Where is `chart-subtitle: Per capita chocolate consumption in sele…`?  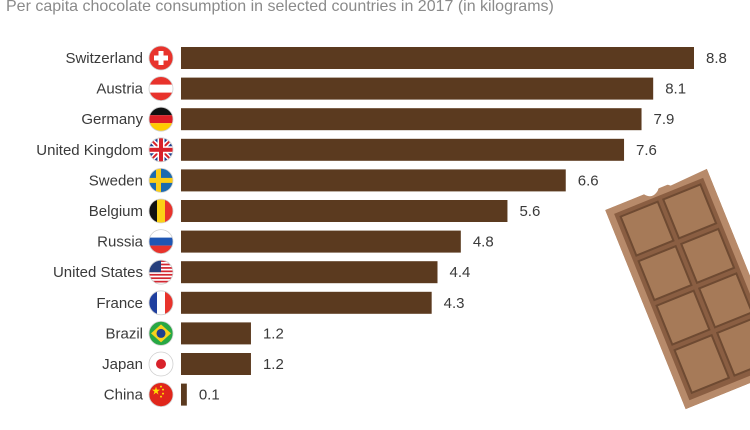 chart-subtitle: Per capita chocolate consumption in sele… is located at coordinates (280, 7).